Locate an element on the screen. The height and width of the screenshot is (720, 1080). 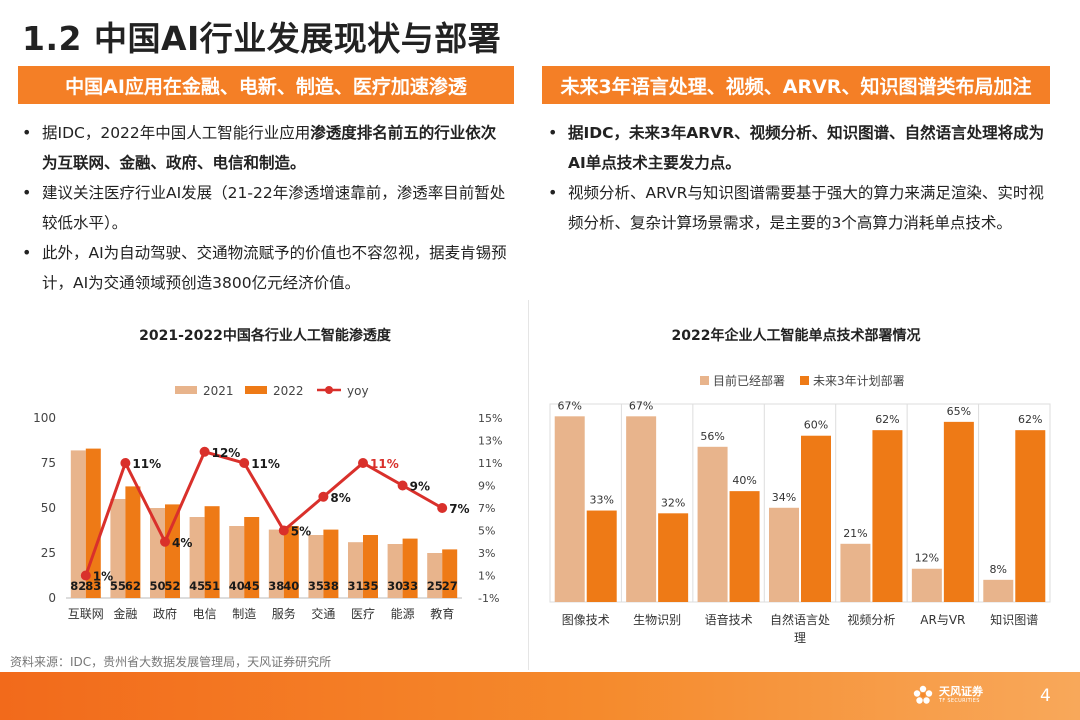
category-label-line2: 理 is located at coordinates (800, 638).